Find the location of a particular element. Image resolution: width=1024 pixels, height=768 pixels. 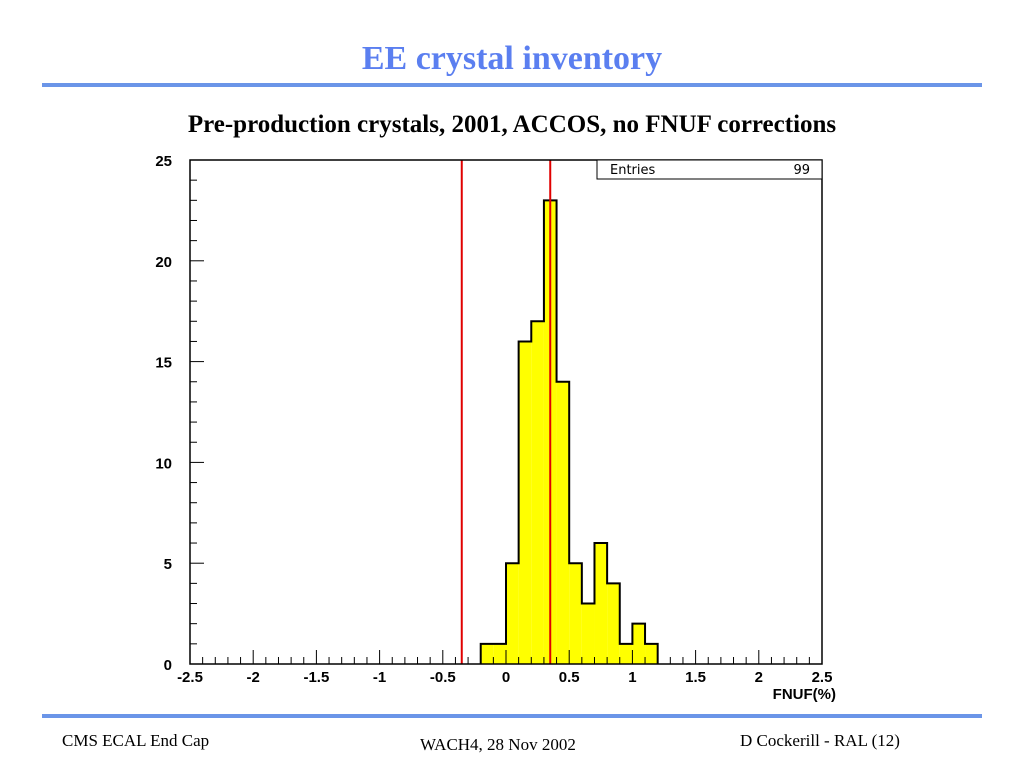

x-tick-label: 0.5 is located at coordinates (569, 677).